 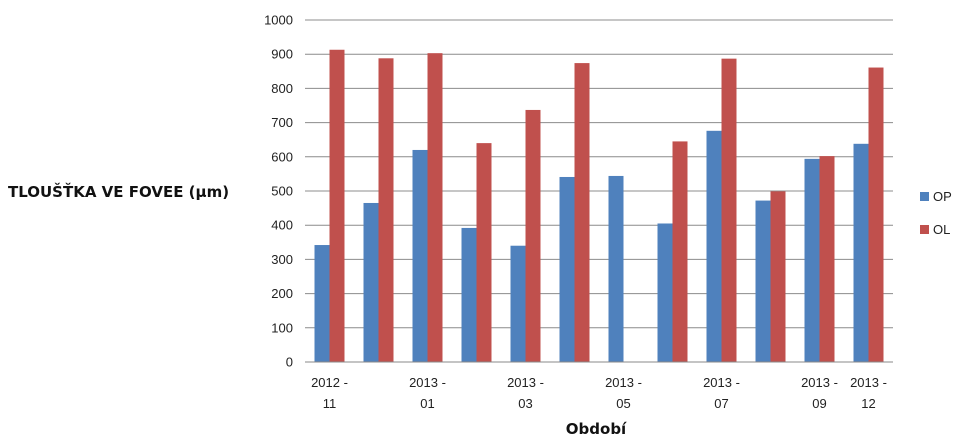 I want to click on x-tick-label: 09, so click(x=819, y=403).